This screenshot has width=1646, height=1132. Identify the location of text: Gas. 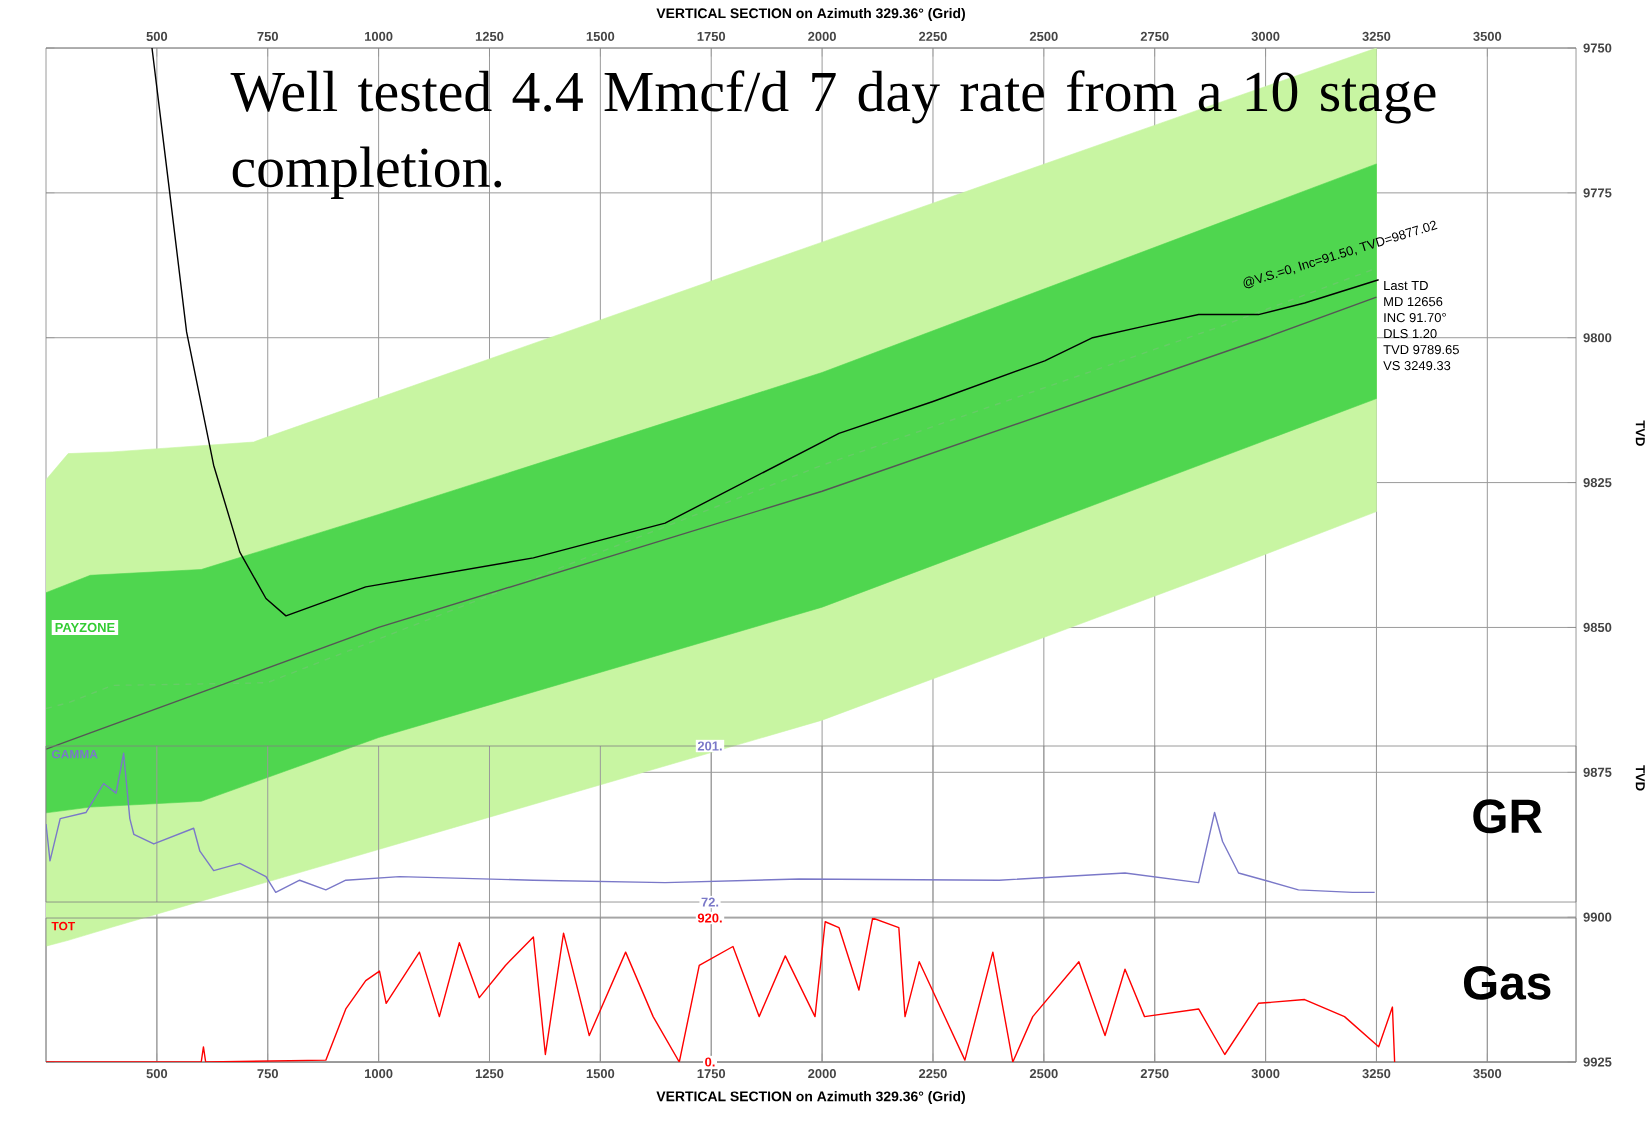
(1507, 982).